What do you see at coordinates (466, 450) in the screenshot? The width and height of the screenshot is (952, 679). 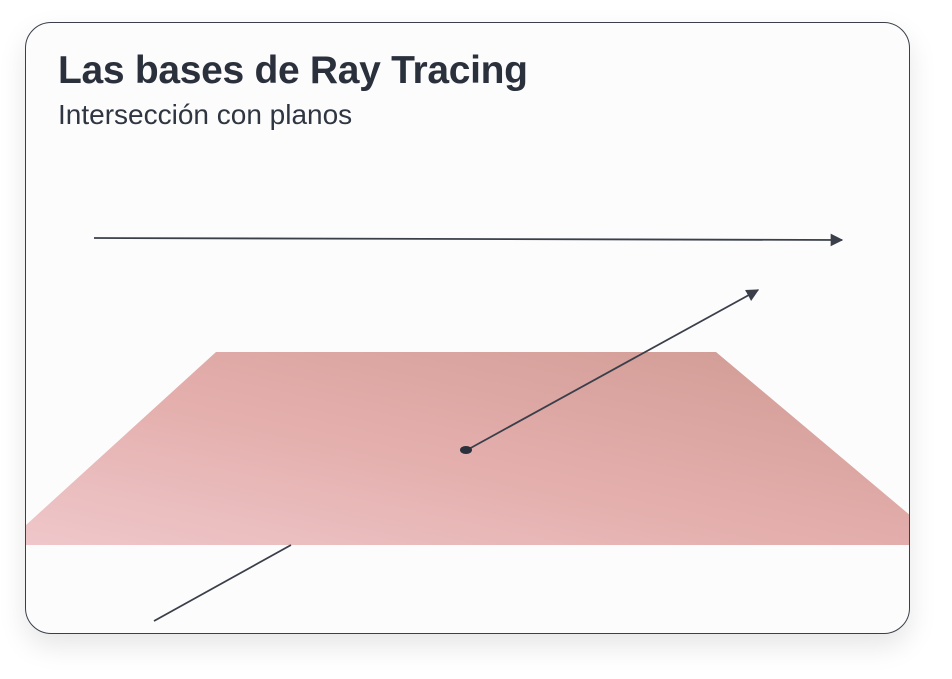 I see `intersection-point` at bounding box center [466, 450].